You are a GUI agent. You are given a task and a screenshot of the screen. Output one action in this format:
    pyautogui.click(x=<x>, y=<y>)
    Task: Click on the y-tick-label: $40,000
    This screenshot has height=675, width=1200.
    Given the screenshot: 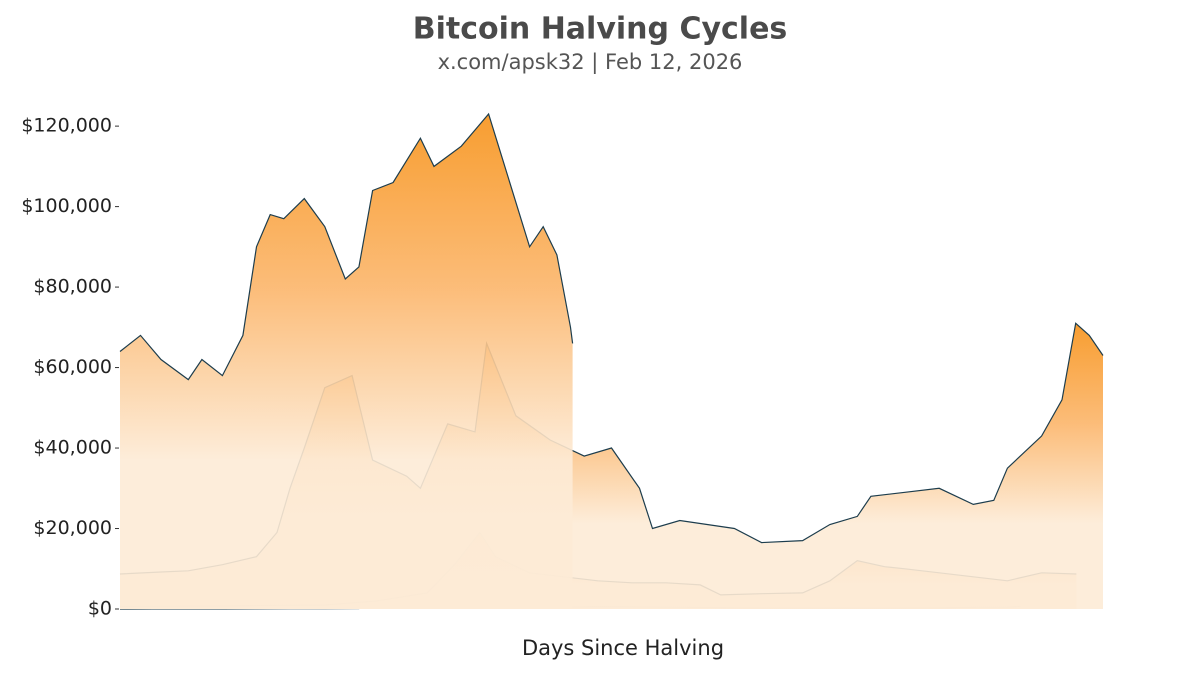 What is the action you would take?
    pyautogui.click(x=72, y=448)
    